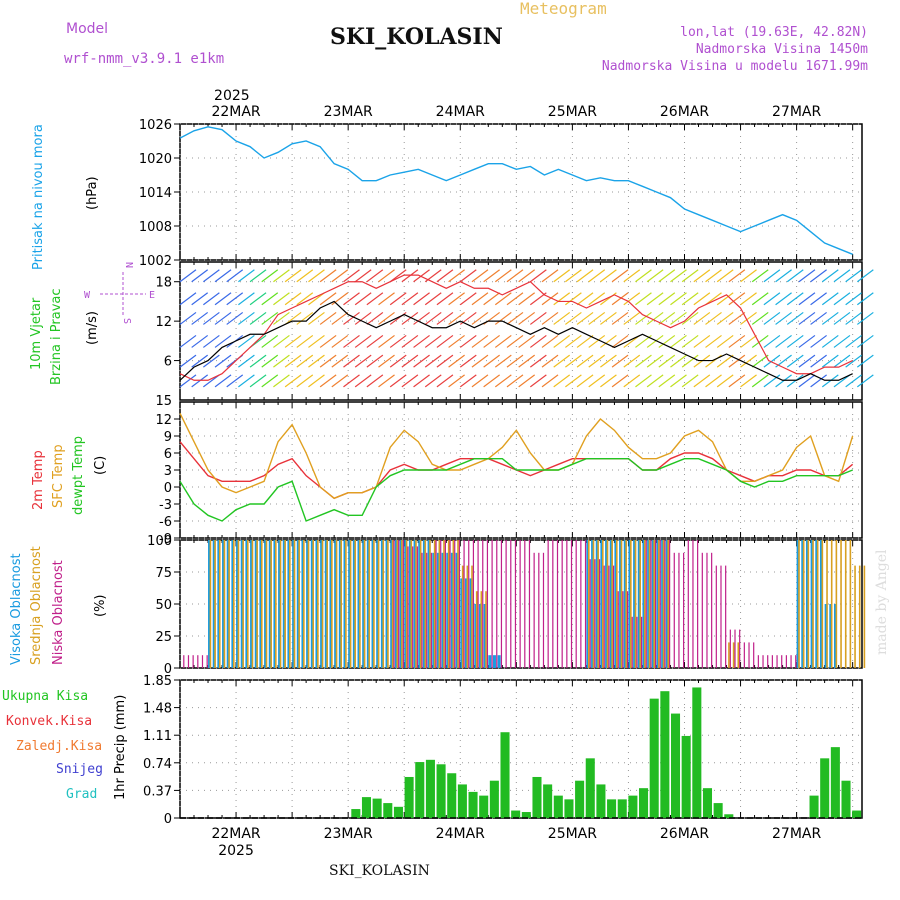 This screenshot has height=900, width=900. I want to click on bottom-x-labels: 22MAR 23MAR 24MAR 25MAR 26MAR 27MAR 2025, so click(516, 842).